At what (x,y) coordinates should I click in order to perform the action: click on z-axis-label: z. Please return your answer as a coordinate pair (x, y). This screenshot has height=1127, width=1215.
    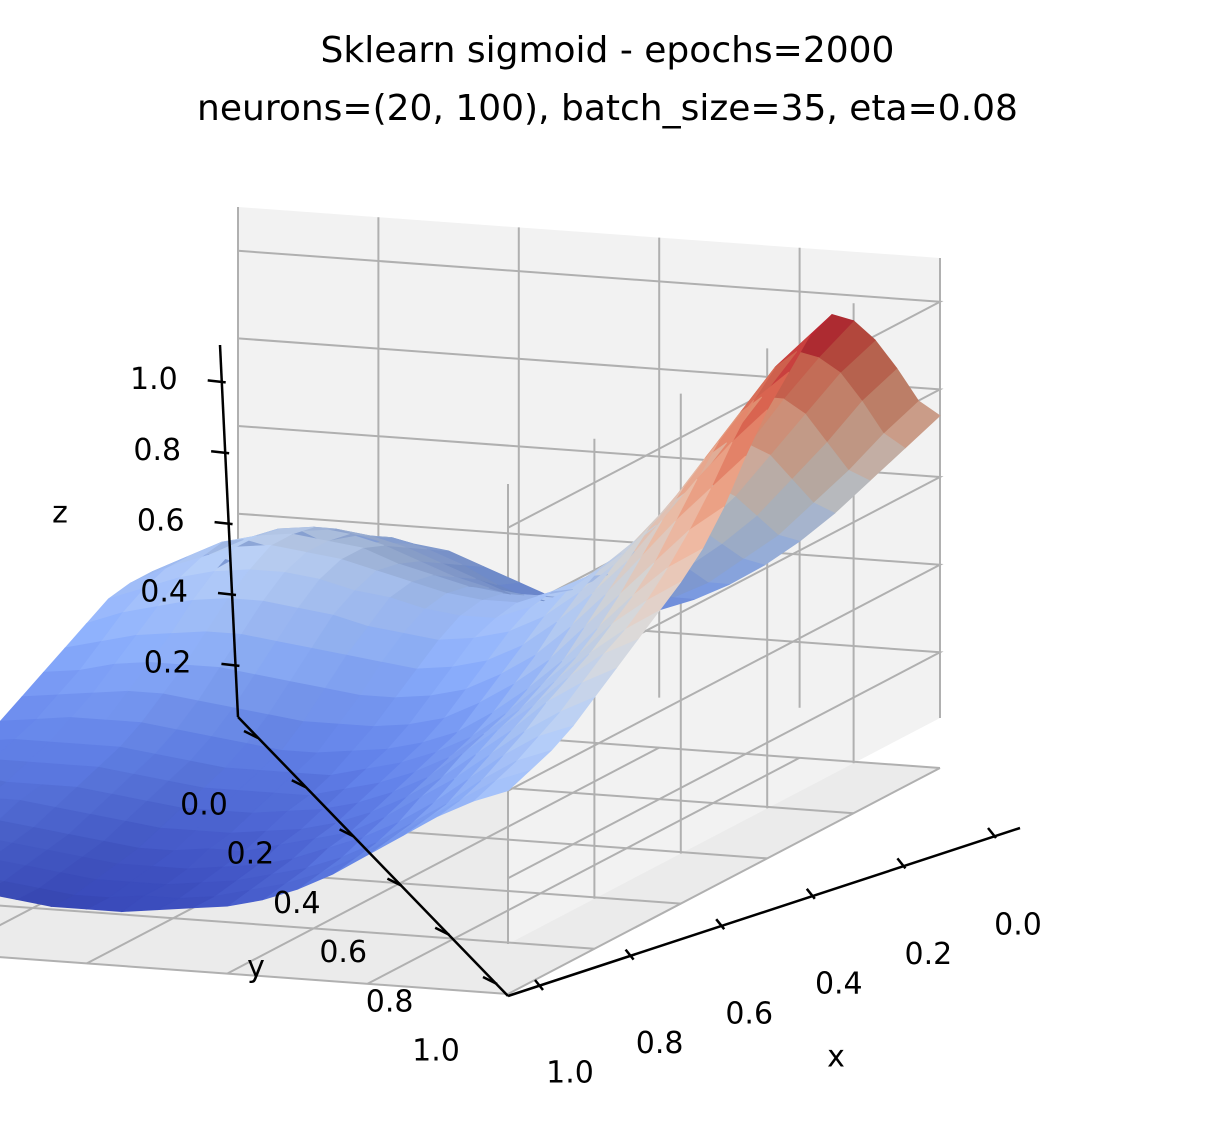
    Looking at the image, I should click on (60, 513).